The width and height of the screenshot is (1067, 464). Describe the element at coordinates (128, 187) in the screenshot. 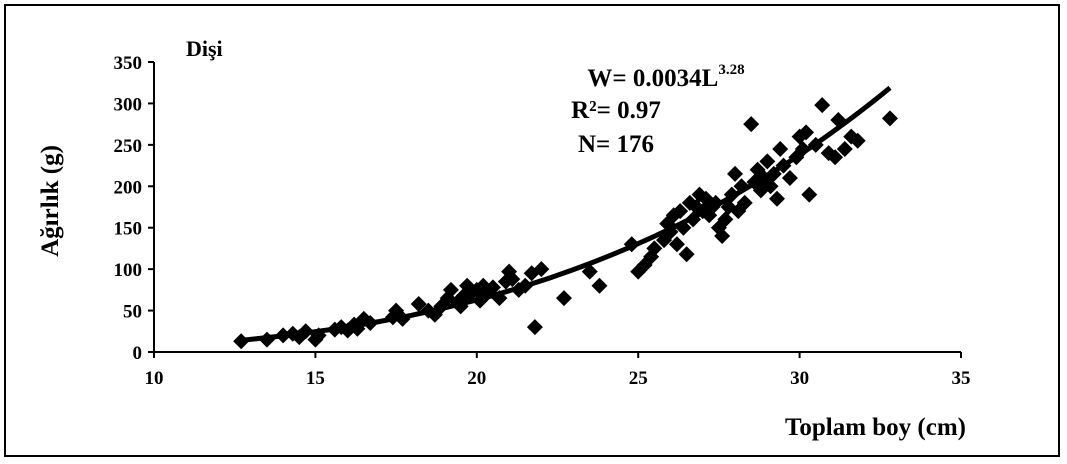

I see `y-tick-label: 200` at that location.